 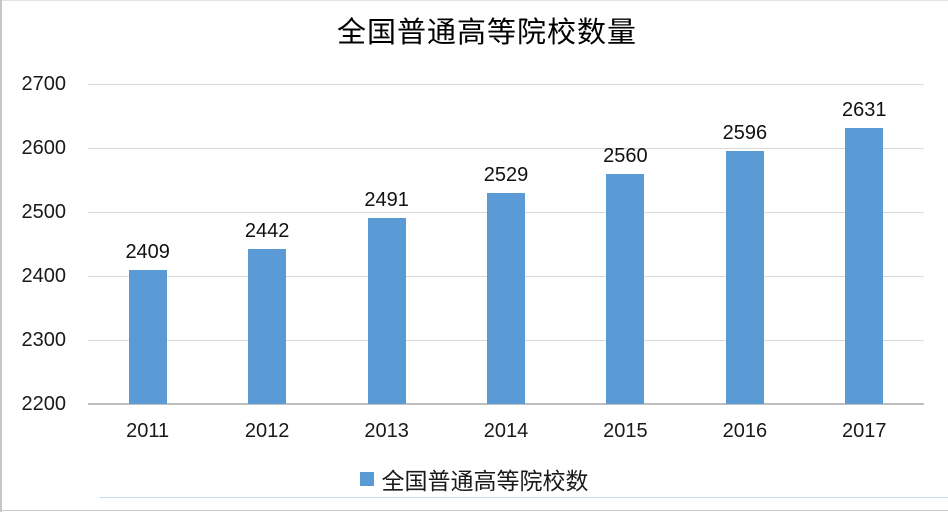 What do you see at coordinates (506, 404) in the screenshot?
I see `x-axis-line` at bounding box center [506, 404].